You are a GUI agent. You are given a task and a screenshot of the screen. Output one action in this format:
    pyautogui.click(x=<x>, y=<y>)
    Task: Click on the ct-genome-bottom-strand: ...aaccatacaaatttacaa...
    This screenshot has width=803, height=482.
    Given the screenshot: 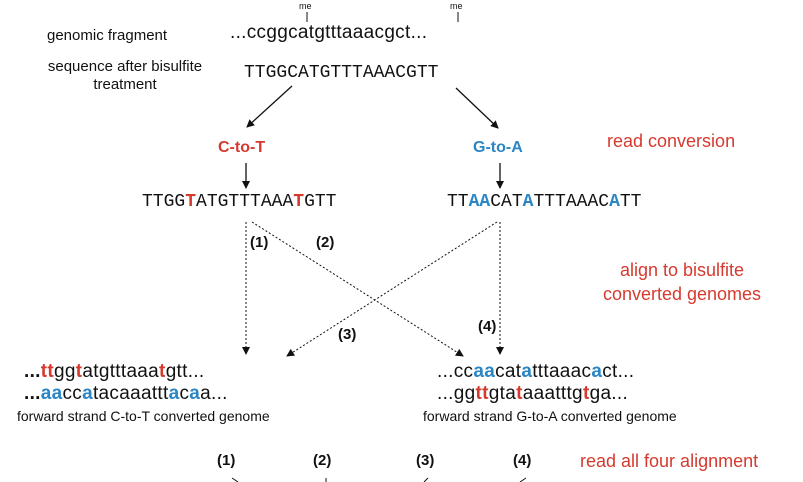 What is the action you would take?
    pyautogui.click(x=126, y=394)
    